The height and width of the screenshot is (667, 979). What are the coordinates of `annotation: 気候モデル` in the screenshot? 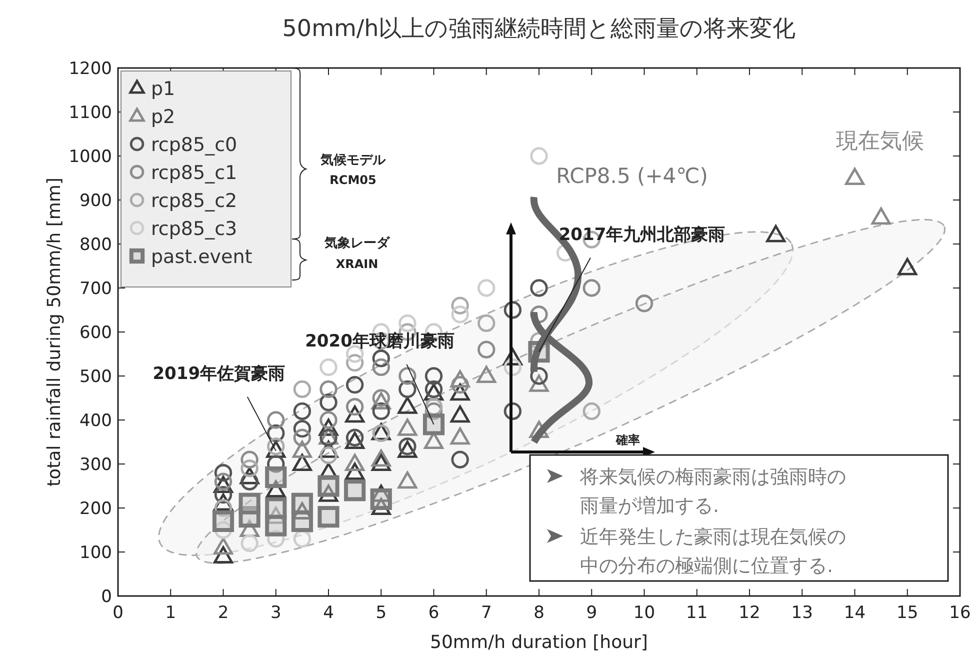 It's located at (353, 160).